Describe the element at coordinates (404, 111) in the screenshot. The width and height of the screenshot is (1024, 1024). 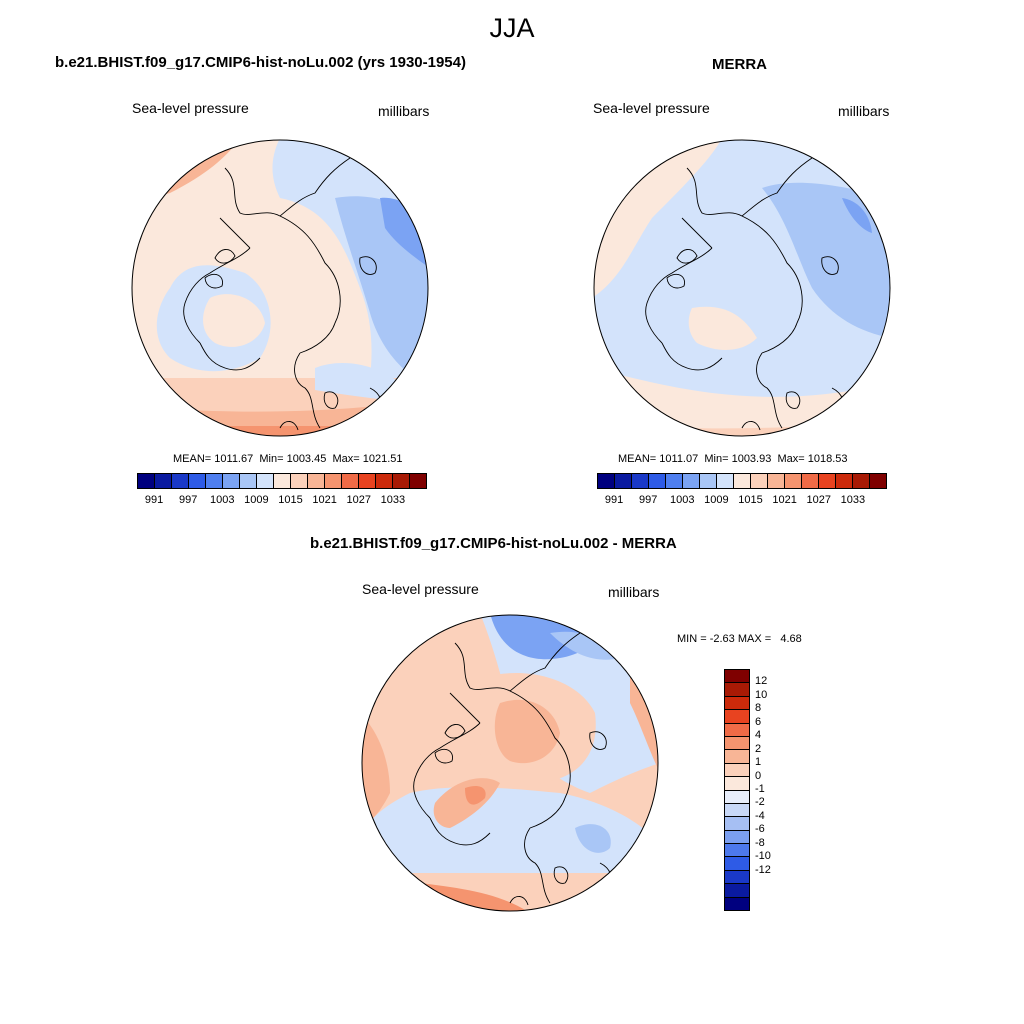
I see `panel1-units-label: millibars` at that location.